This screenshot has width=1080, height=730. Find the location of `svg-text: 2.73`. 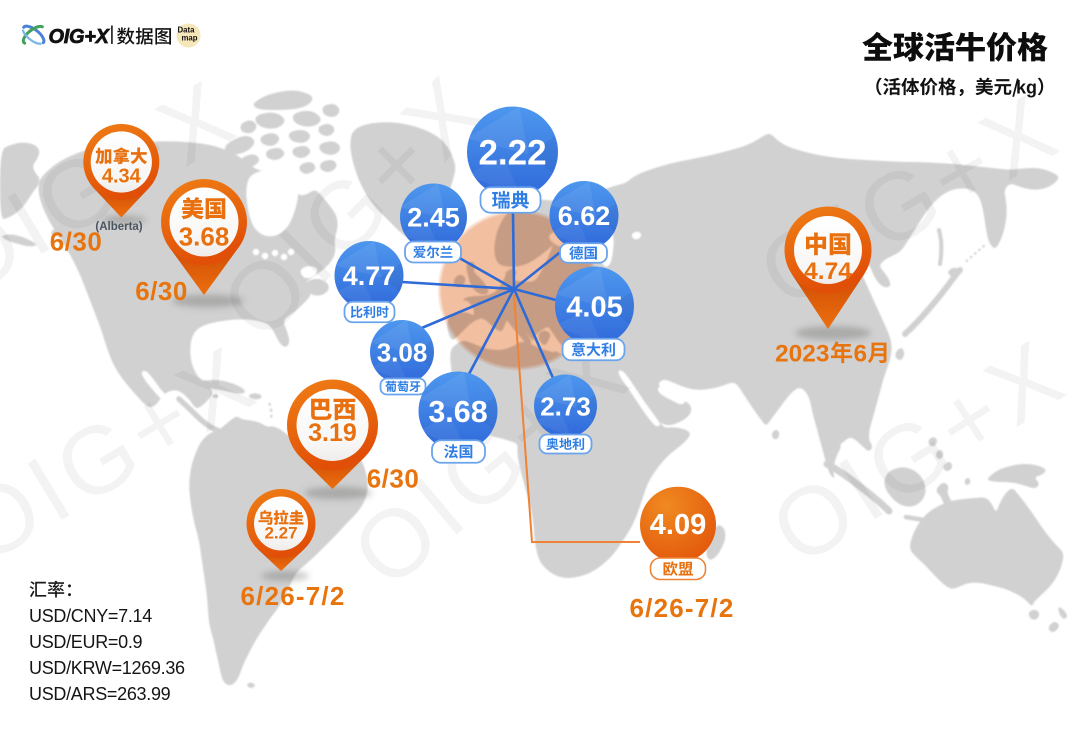

svg-text: 2.73 is located at coordinates (565, 406).